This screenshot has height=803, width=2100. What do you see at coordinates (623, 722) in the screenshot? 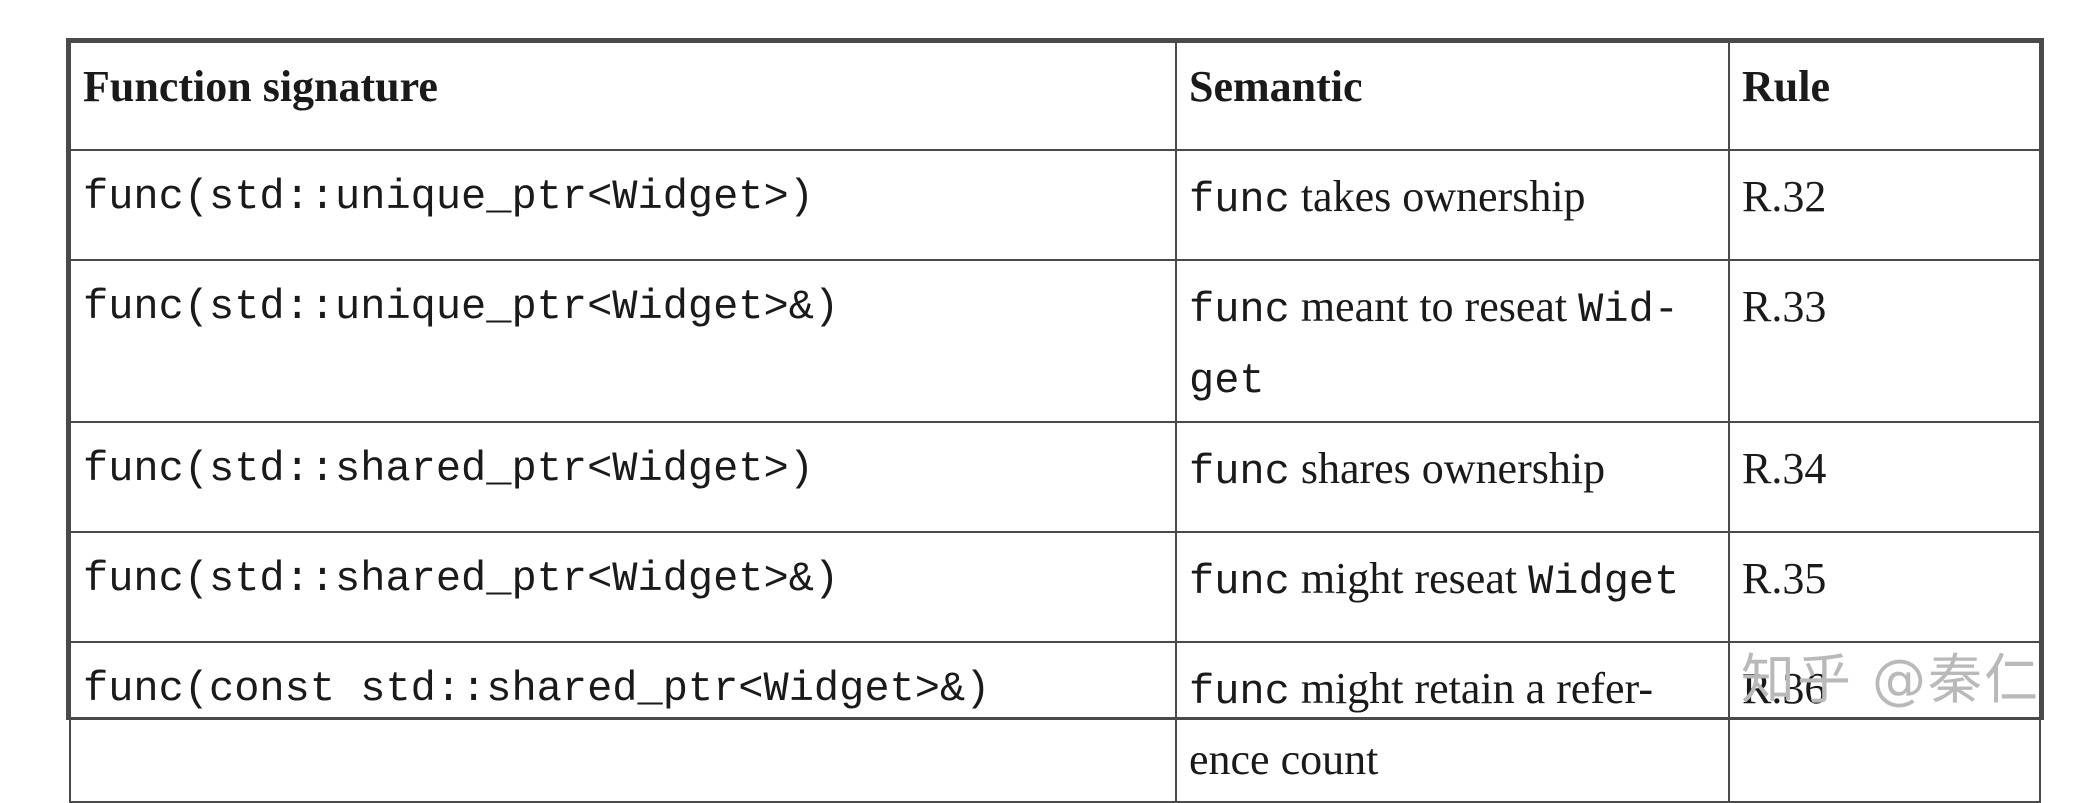
I see `signature-cell: func(const std::shared_ptr<Widget>&)` at bounding box center [623, 722].